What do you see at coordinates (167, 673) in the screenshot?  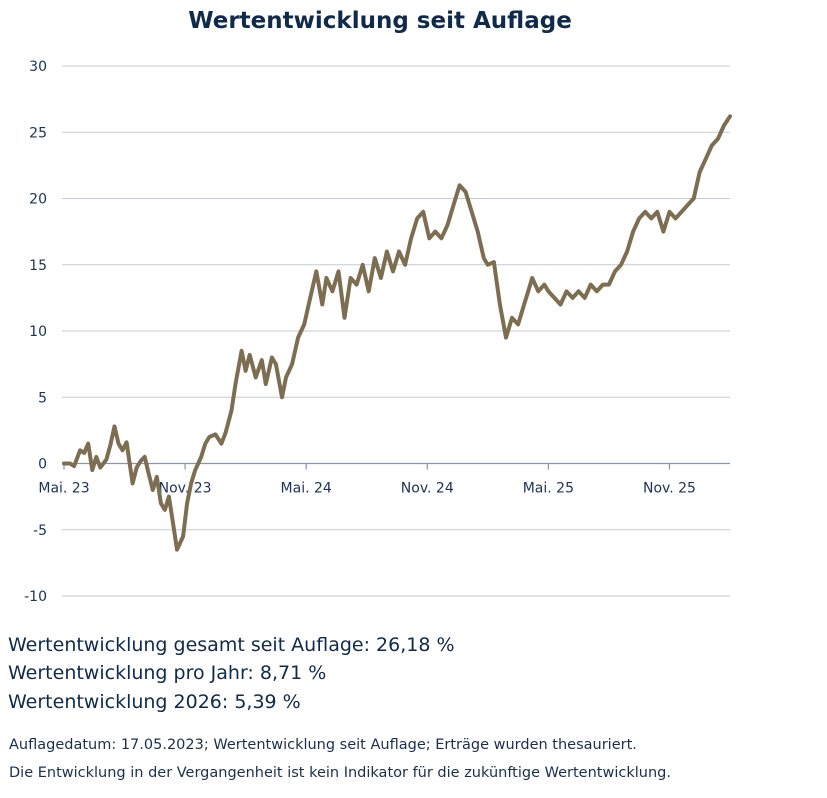 I see `stat-per-year: Wertentwicklung pro Jahr: 8,71 %` at bounding box center [167, 673].